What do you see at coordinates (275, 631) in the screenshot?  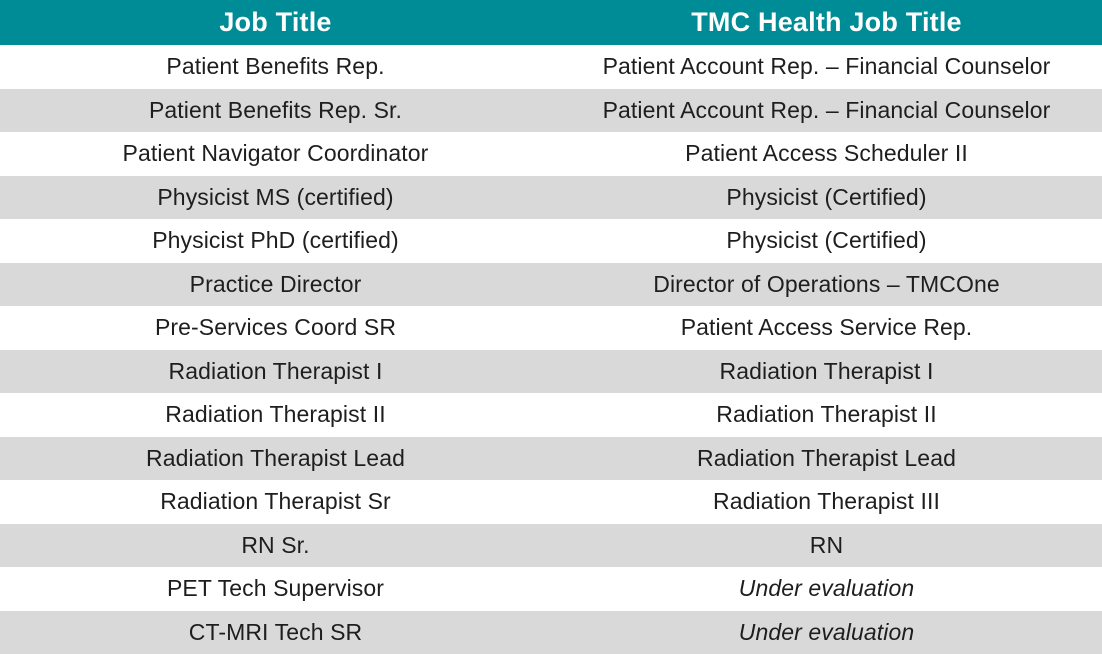 I see `job-title-cell: CT-MRI Tech SR` at bounding box center [275, 631].